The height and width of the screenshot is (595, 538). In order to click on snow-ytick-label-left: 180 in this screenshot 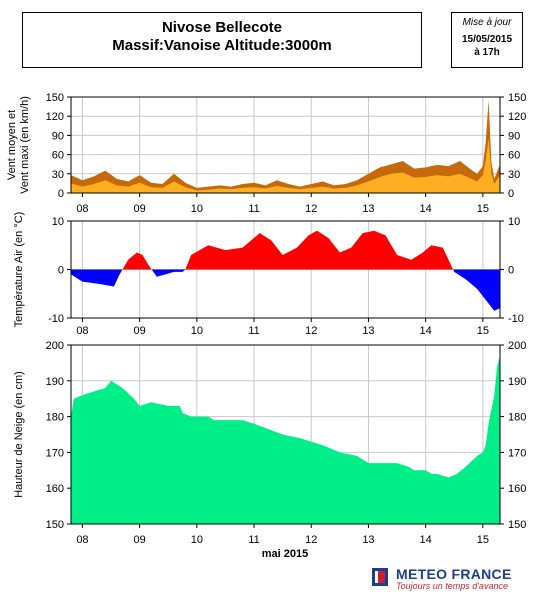, I will do `click(55, 418)`.